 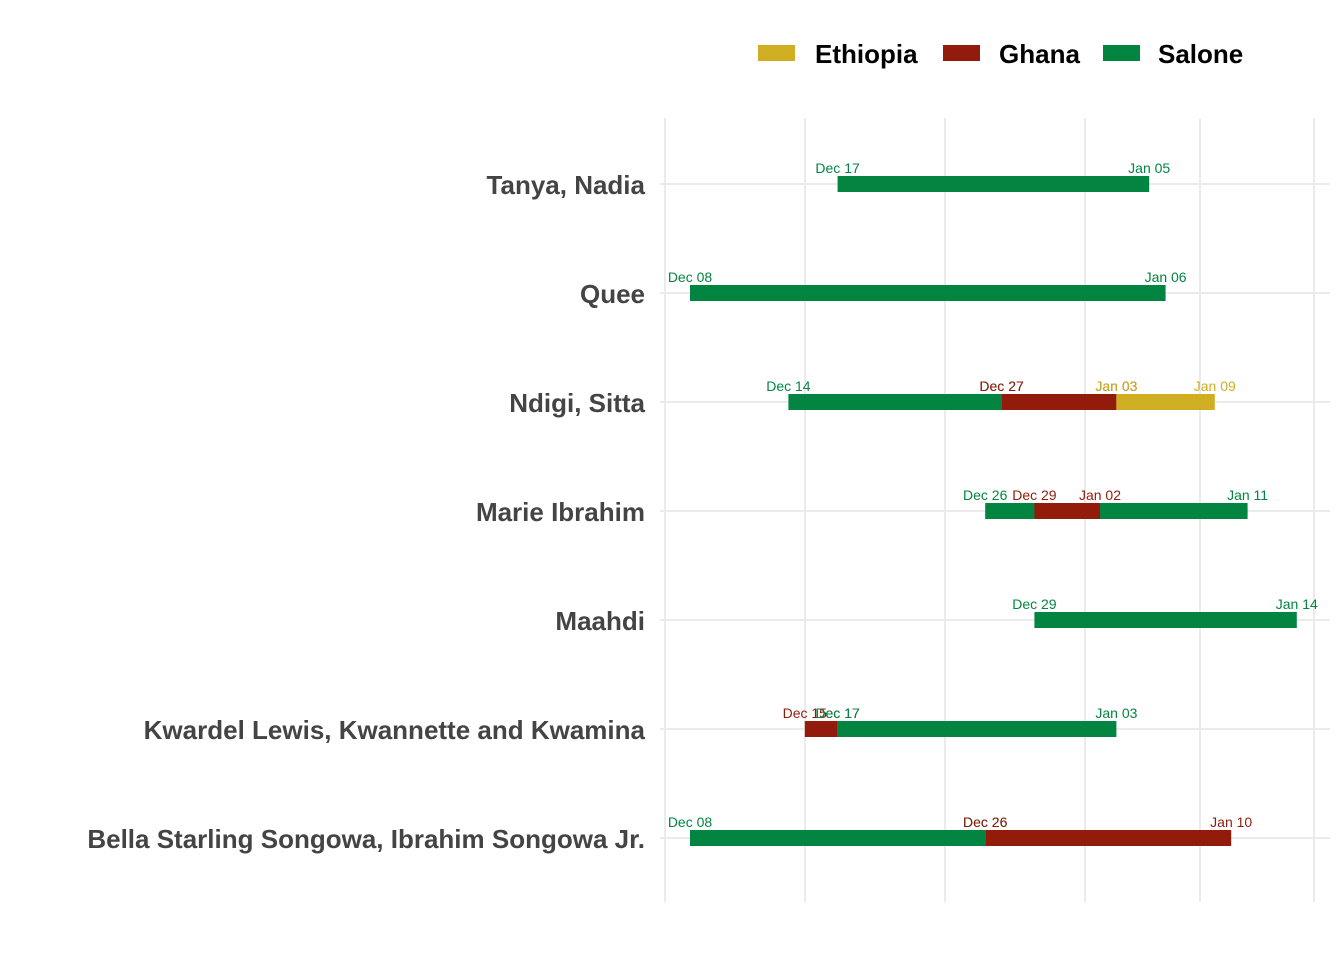 What do you see at coordinates (805, 713) in the screenshot?
I see `start-date-label: Dec 15` at bounding box center [805, 713].